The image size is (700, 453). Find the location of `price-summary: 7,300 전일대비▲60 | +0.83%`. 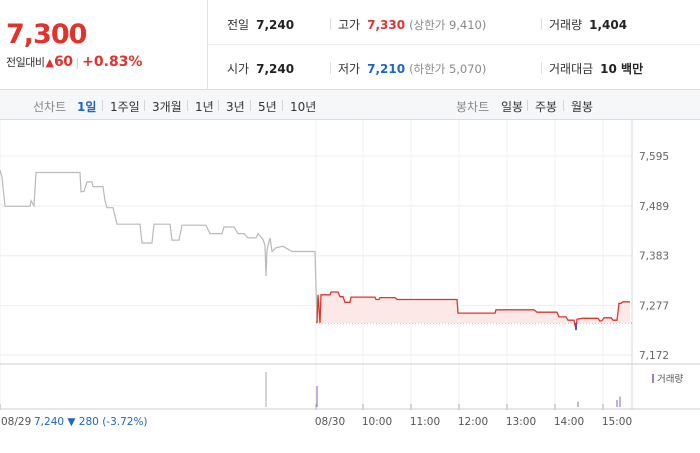

price-summary: 7,300 전일대비▲60 | +0.83% is located at coordinates (104, 45).